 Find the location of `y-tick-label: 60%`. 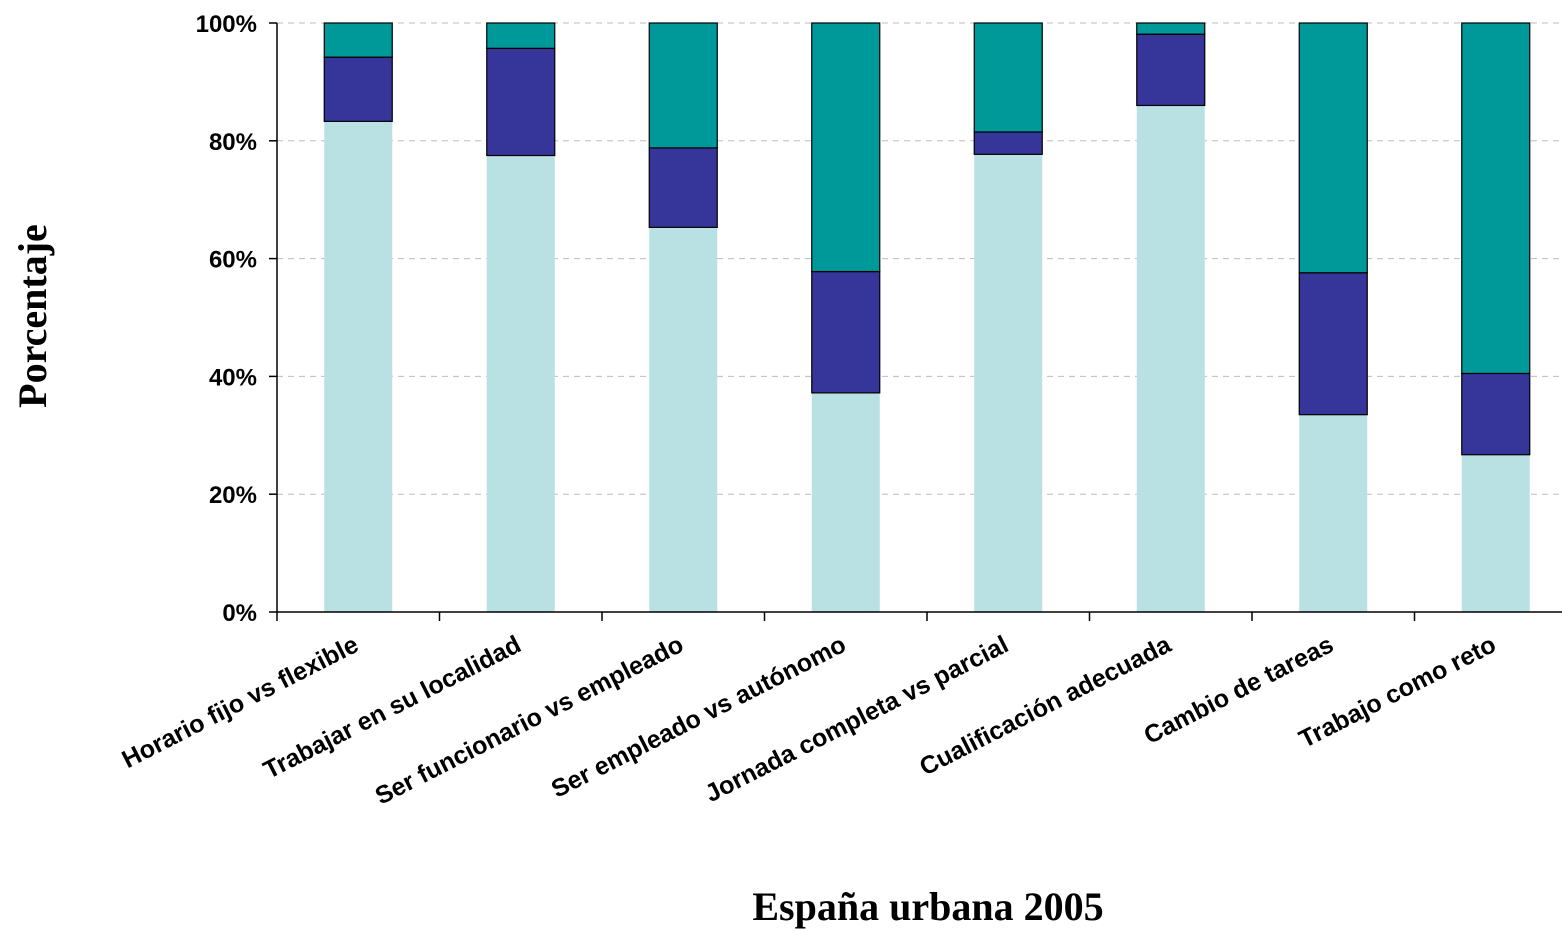

y-tick-label: 60% is located at coordinates (233, 260).